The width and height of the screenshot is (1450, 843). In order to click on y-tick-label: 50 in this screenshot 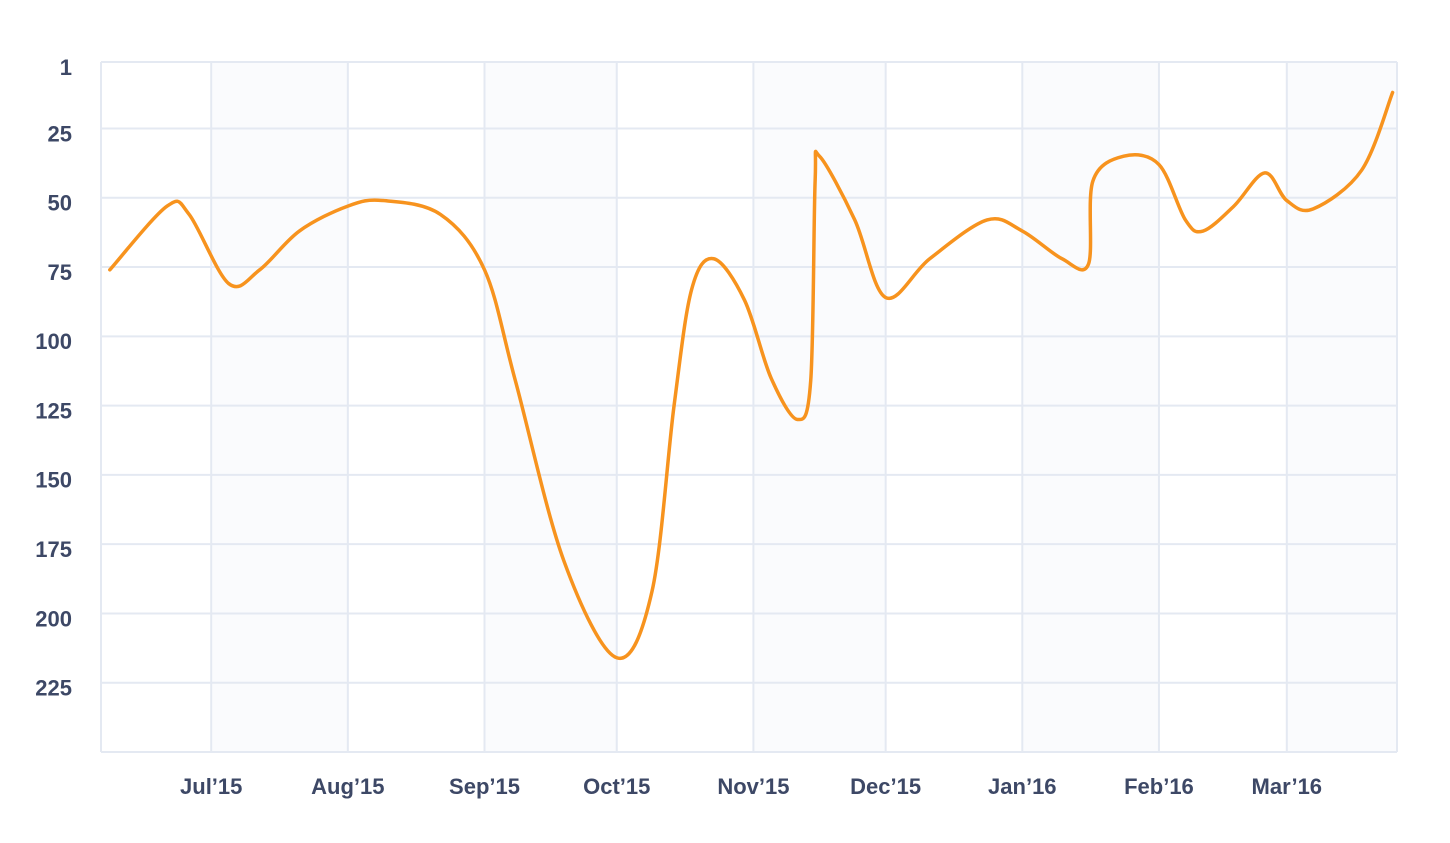, I will do `click(60, 203)`.